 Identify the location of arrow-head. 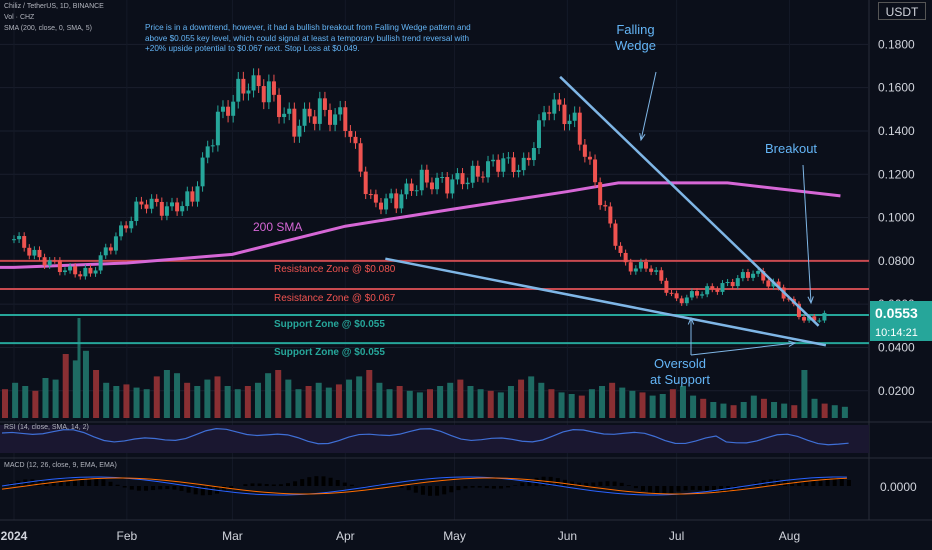
(642, 137).